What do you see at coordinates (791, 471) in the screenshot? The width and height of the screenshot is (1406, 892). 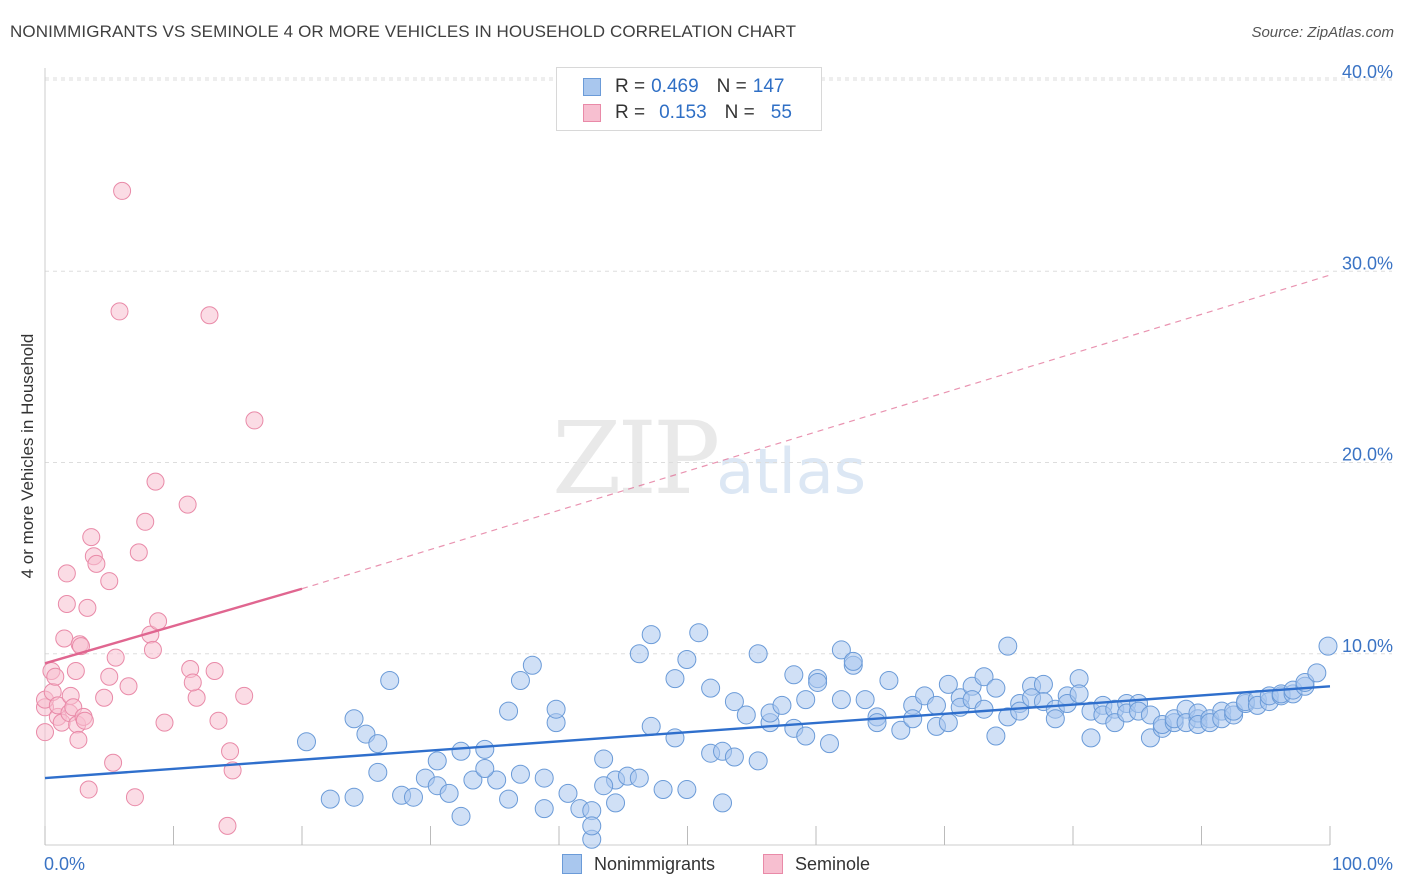 I see `watermark-atlas: atlas` at bounding box center [791, 471].